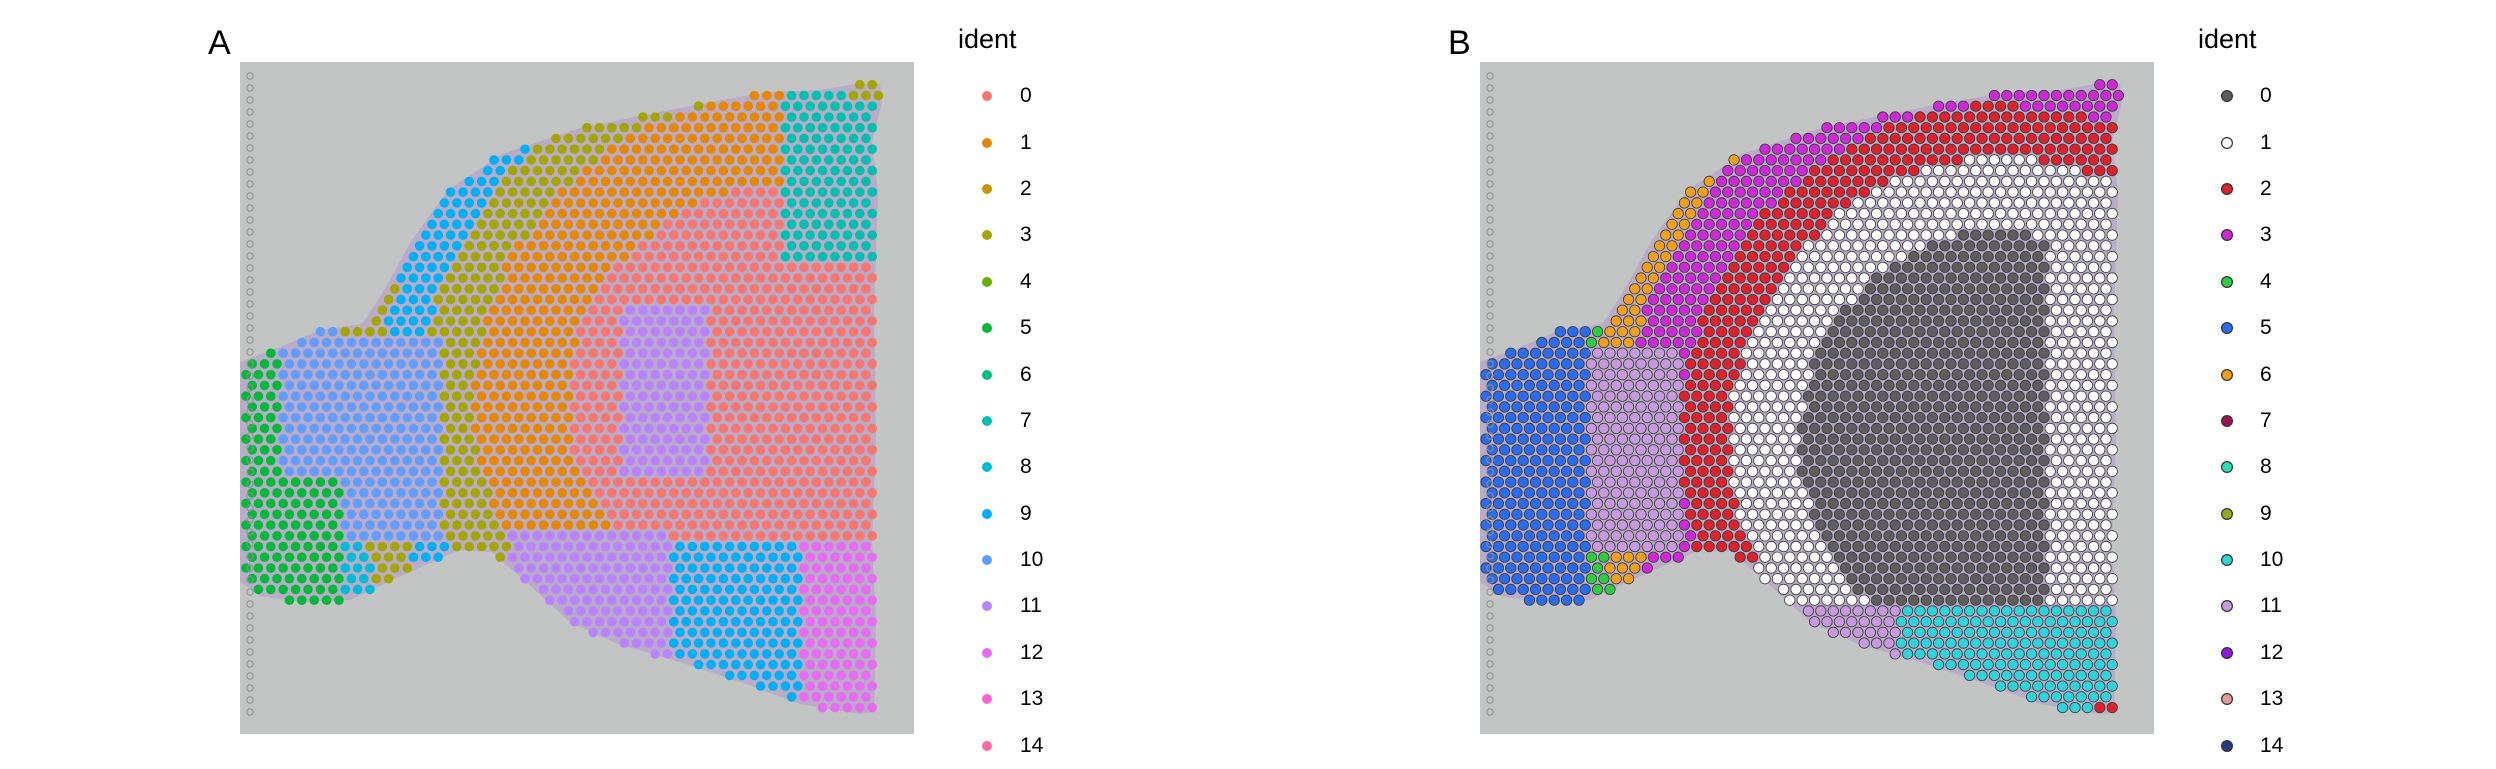 The width and height of the screenshot is (2496, 769). I want to click on legend-item-13: 13, so click(1000, 699).